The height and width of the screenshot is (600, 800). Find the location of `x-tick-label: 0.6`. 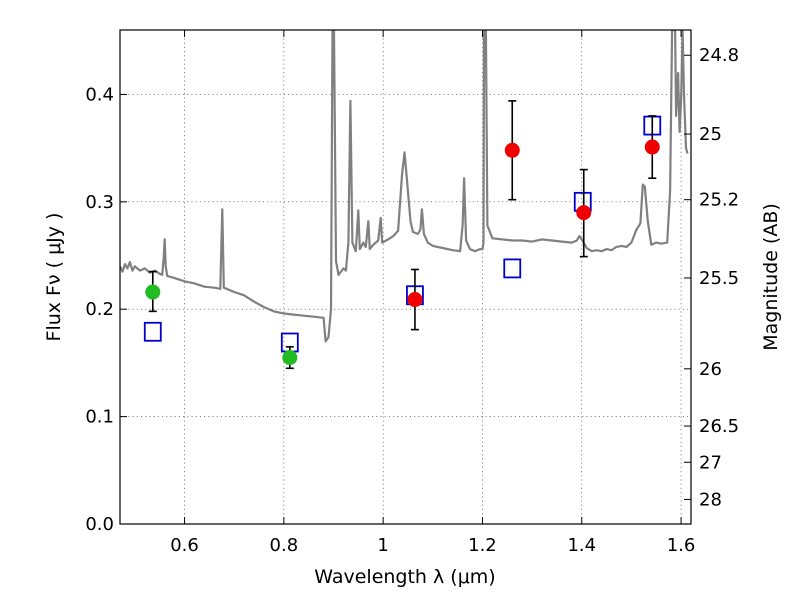

x-tick-label: 0.6 is located at coordinates (184, 545).